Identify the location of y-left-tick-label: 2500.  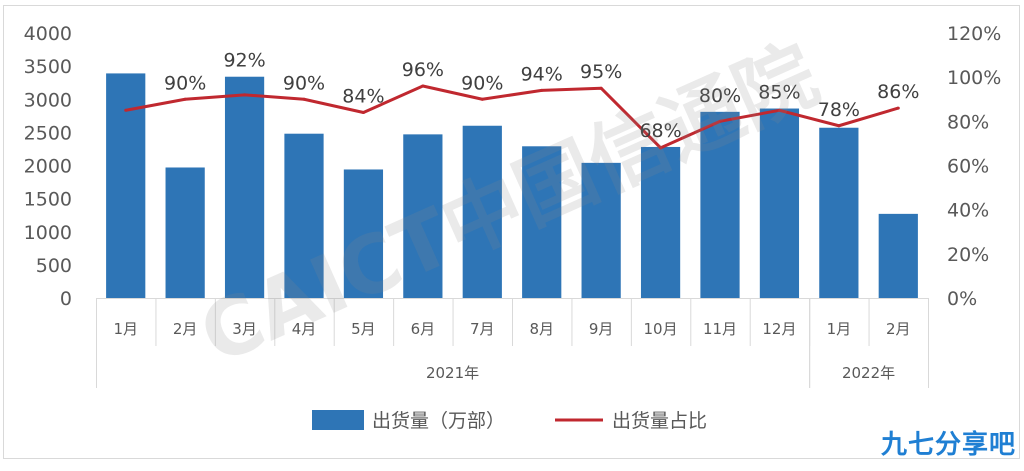
(48, 133).